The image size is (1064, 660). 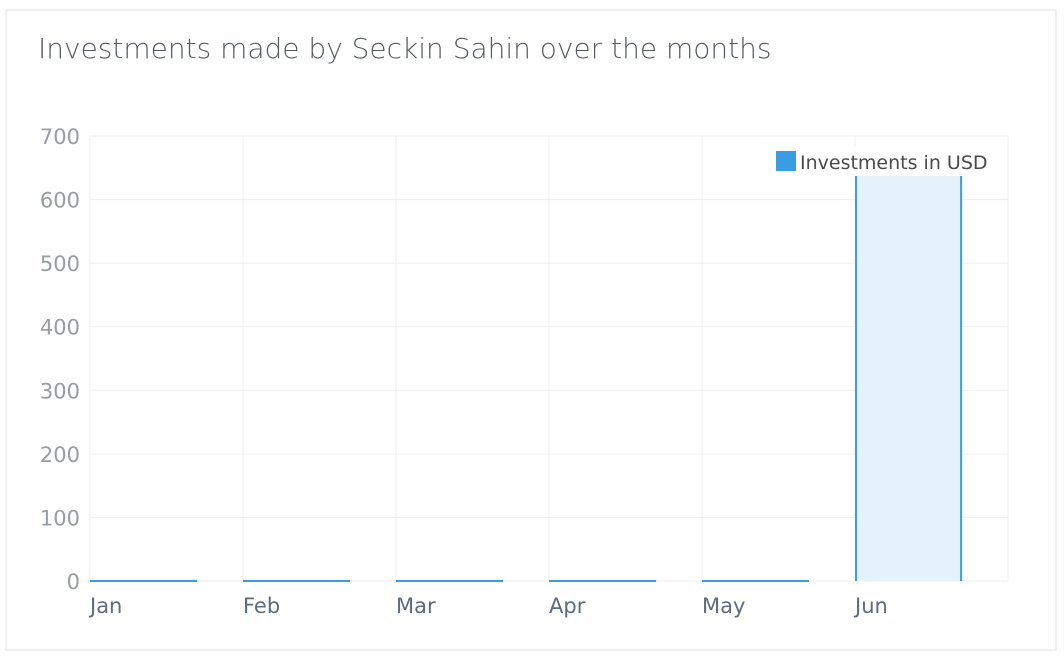 What do you see at coordinates (488, 606) in the screenshot?
I see `x-axis-ticks: Jan Feb Mar Apr May Jun` at bounding box center [488, 606].